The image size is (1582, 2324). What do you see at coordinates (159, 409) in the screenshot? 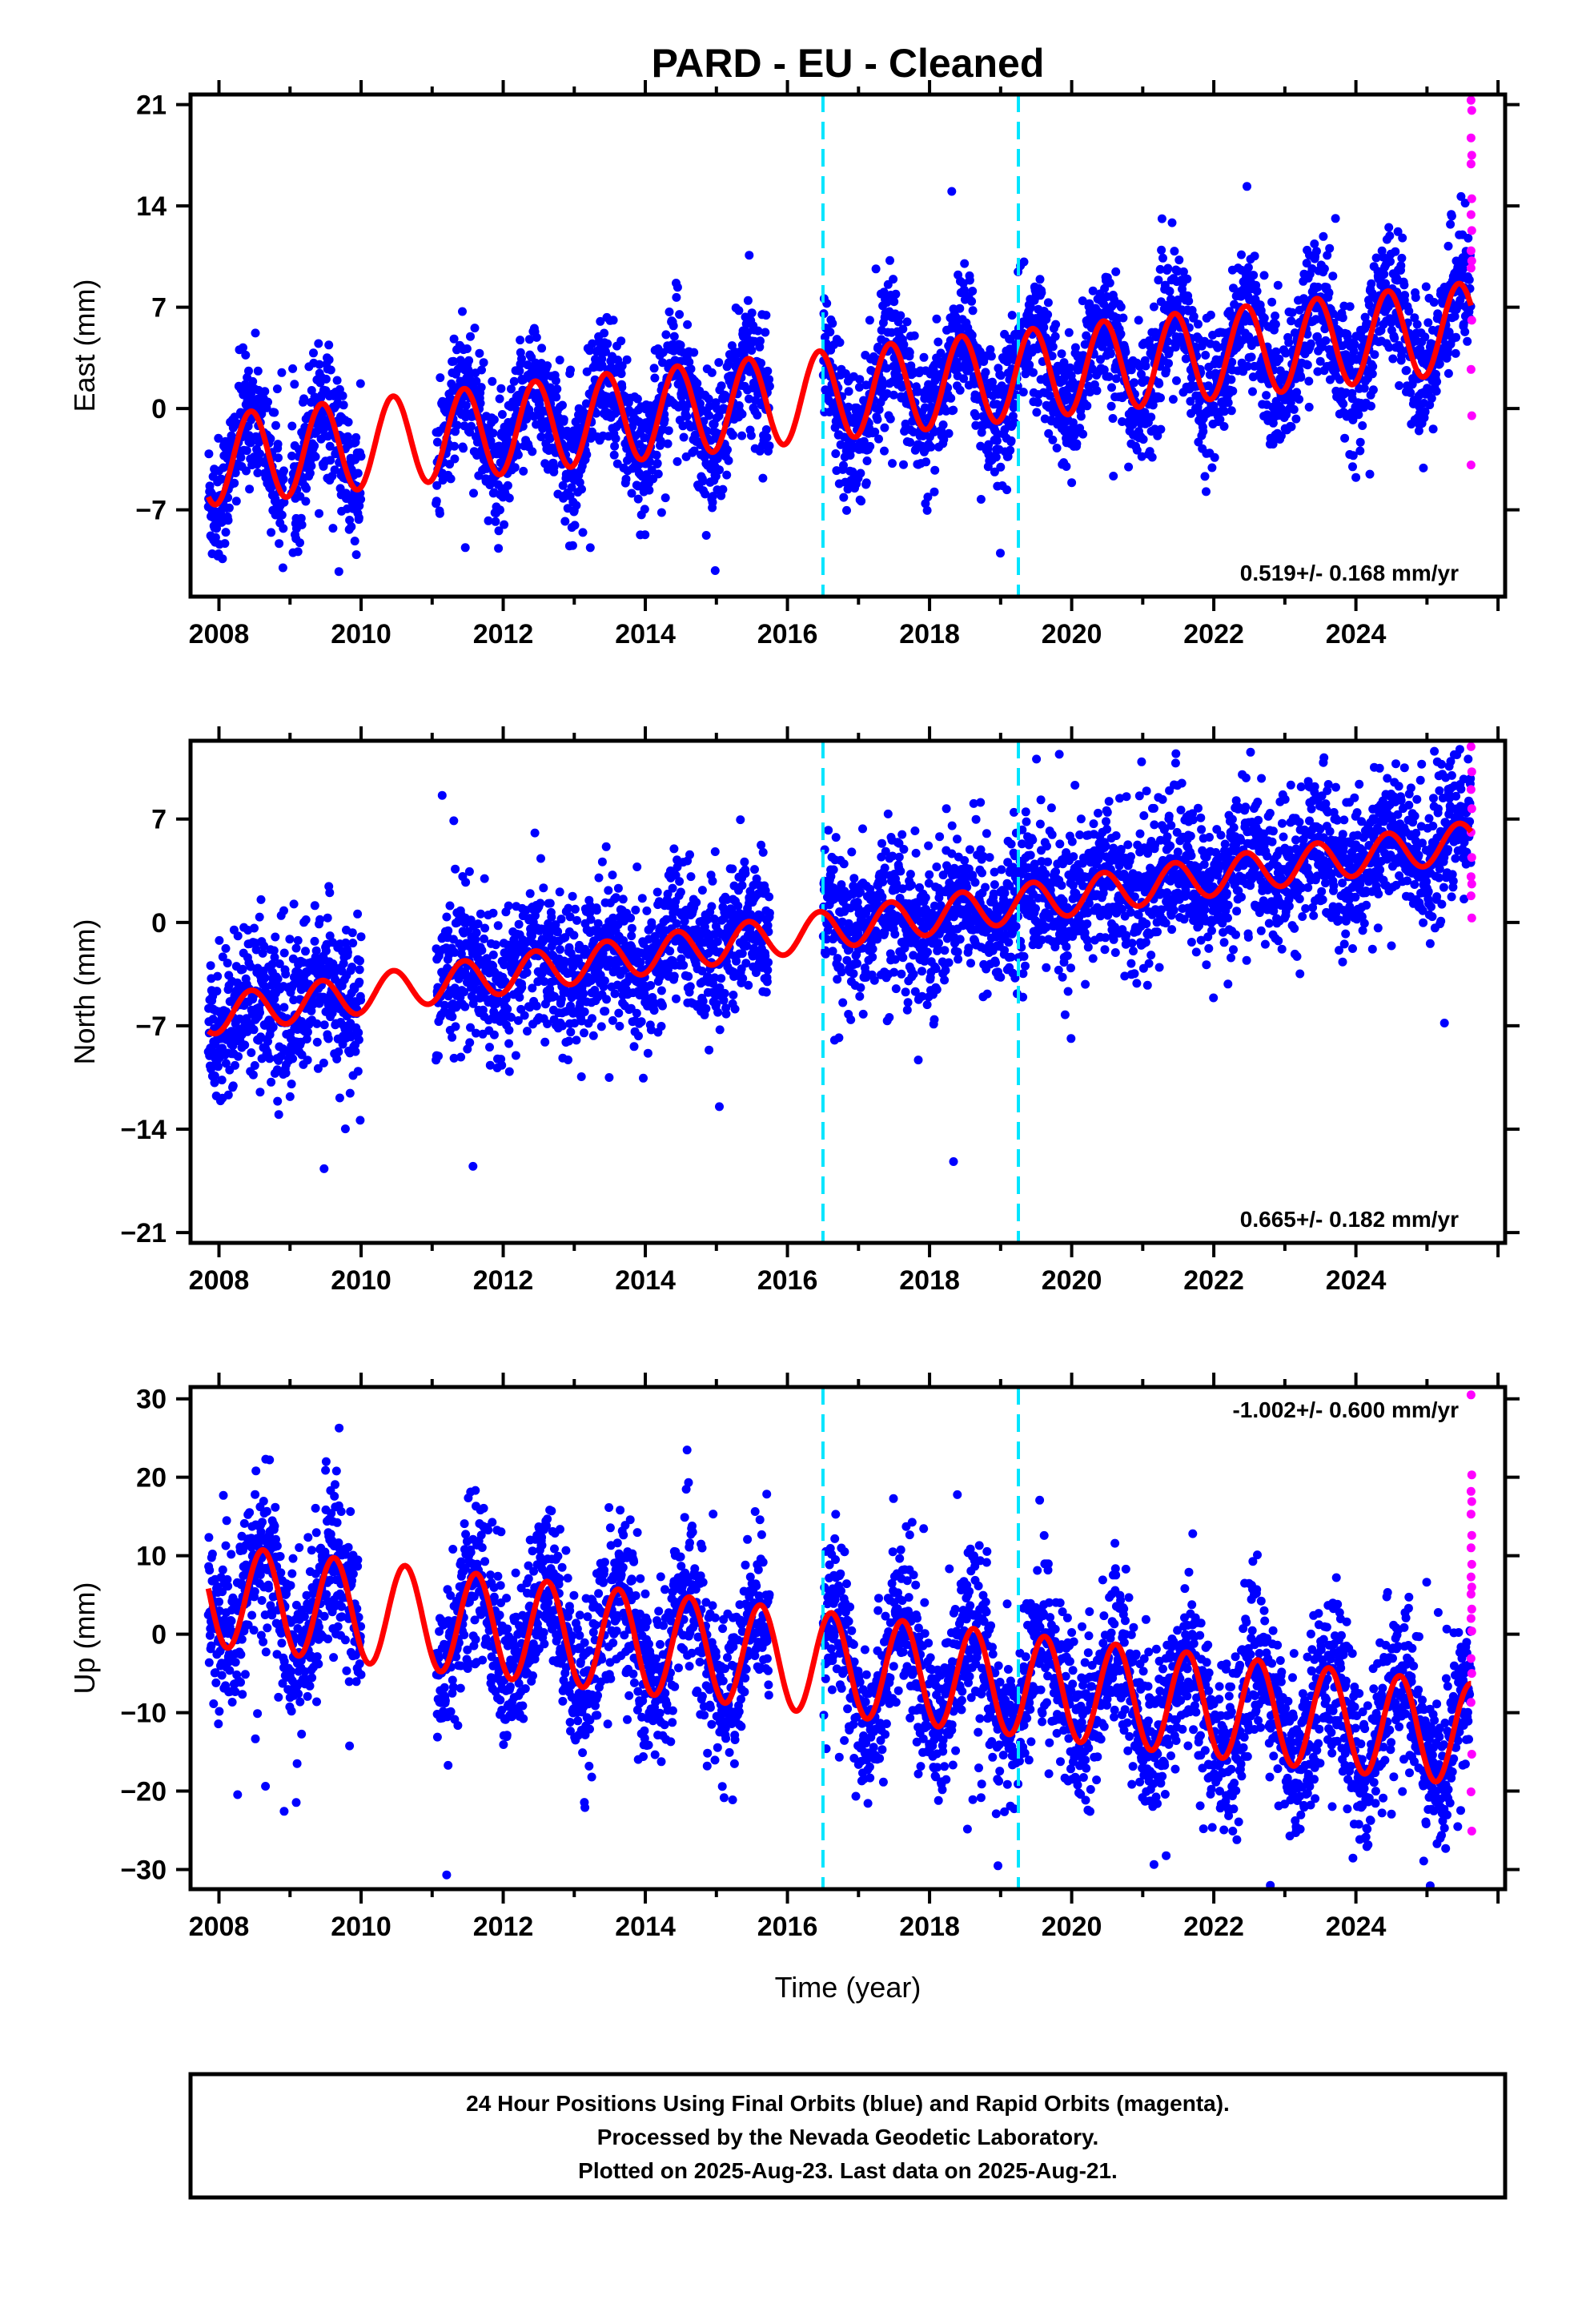
I see `y-tick-label: 0` at bounding box center [159, 409].